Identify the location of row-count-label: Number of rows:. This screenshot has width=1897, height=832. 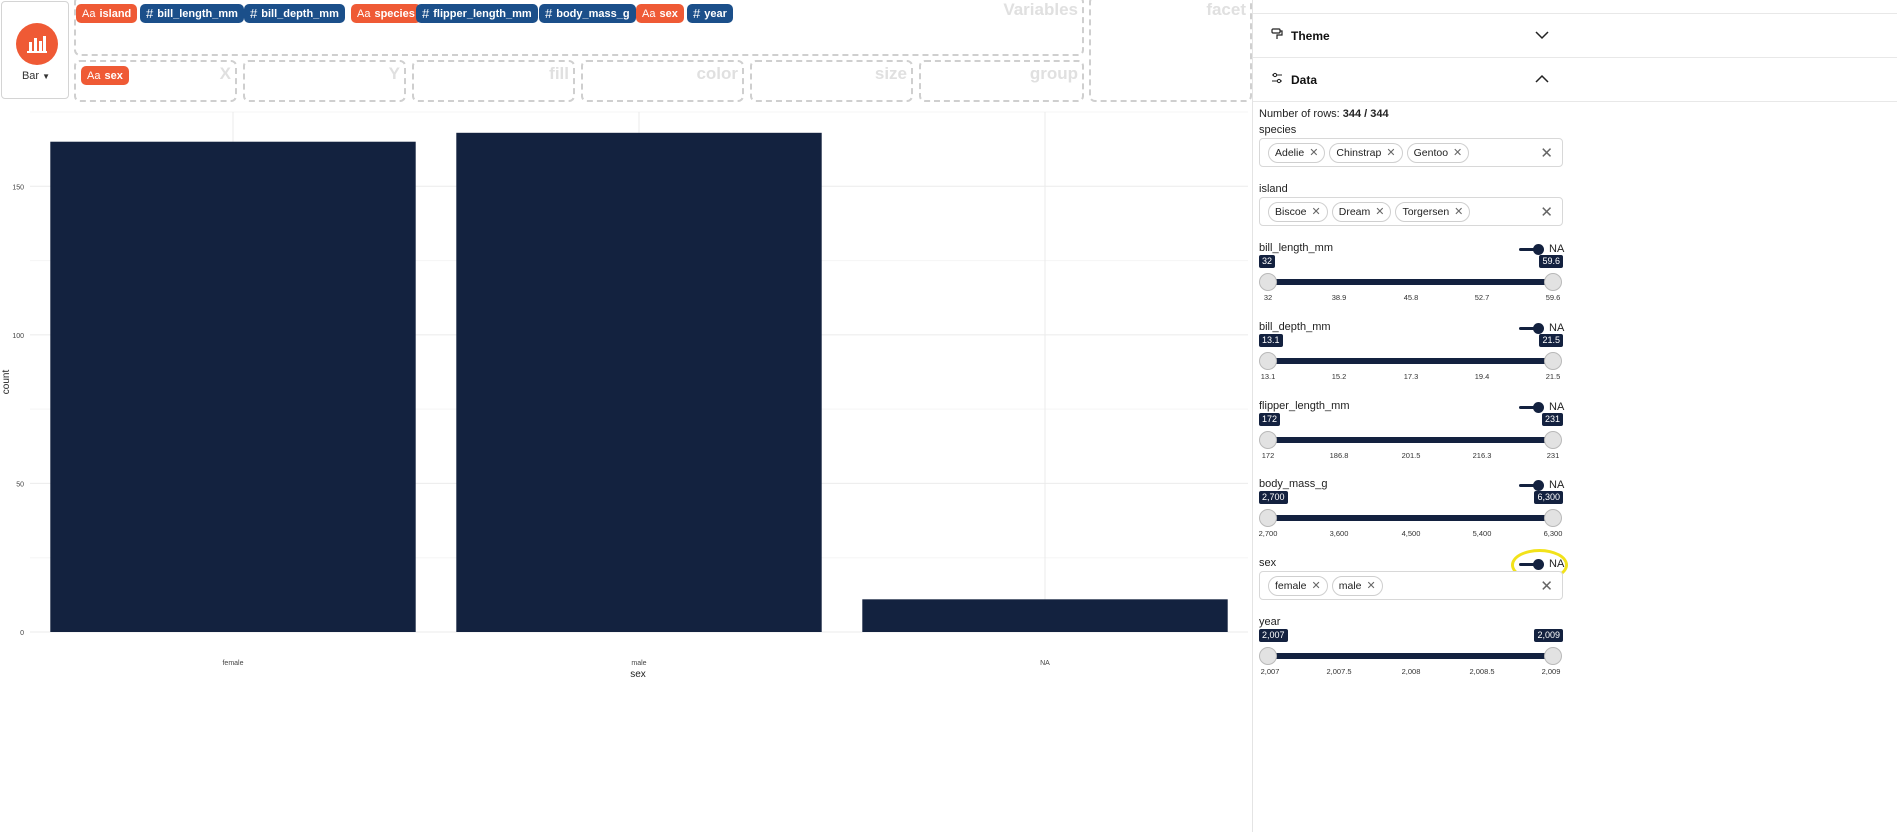
(1299, 114).